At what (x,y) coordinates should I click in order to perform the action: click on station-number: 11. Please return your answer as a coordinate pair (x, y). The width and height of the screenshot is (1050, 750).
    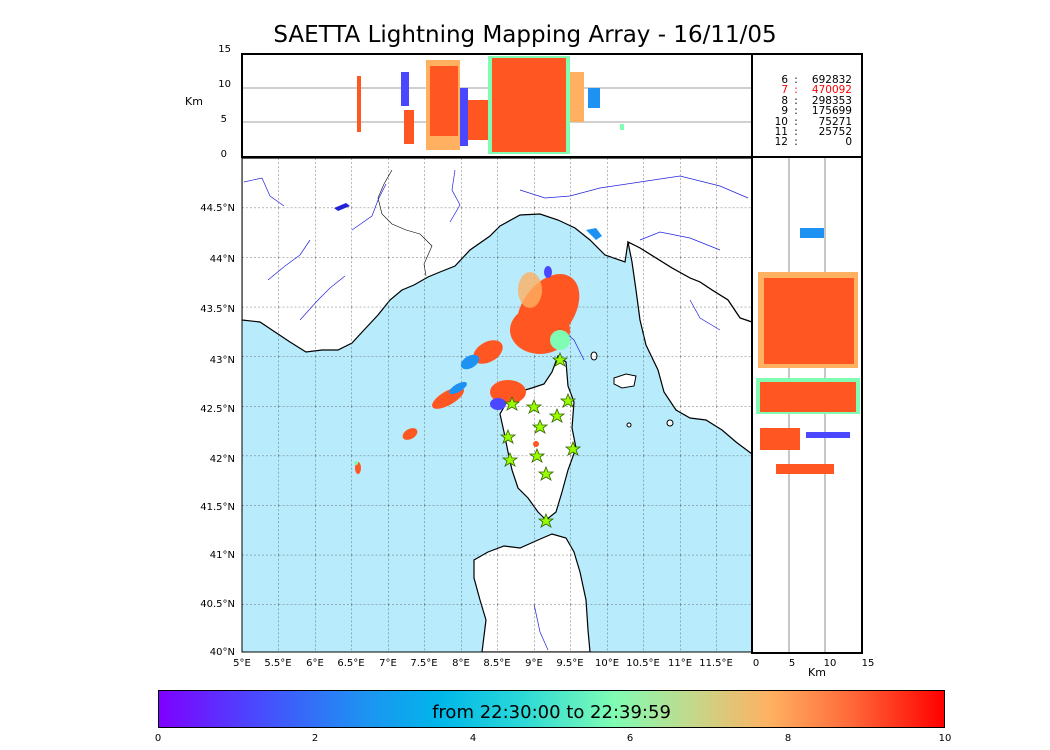
    Looking at the image, I should click on (781, 132).